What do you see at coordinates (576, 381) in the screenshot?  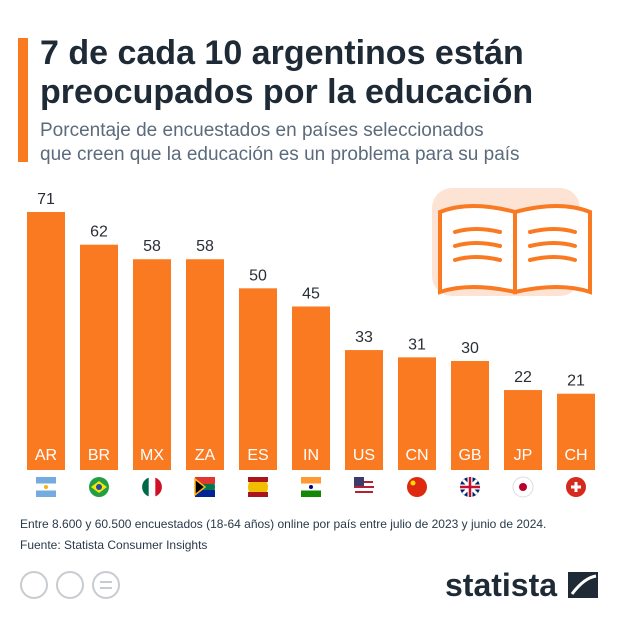 I see `value-label: 21` at bounding box center [576, 381].